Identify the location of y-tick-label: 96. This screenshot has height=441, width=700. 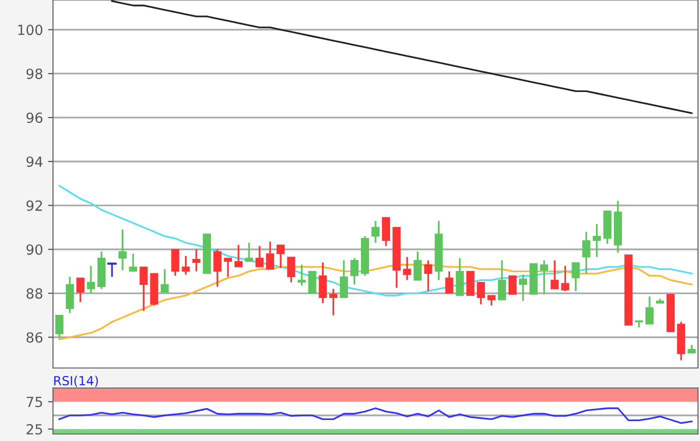
(34, 118).